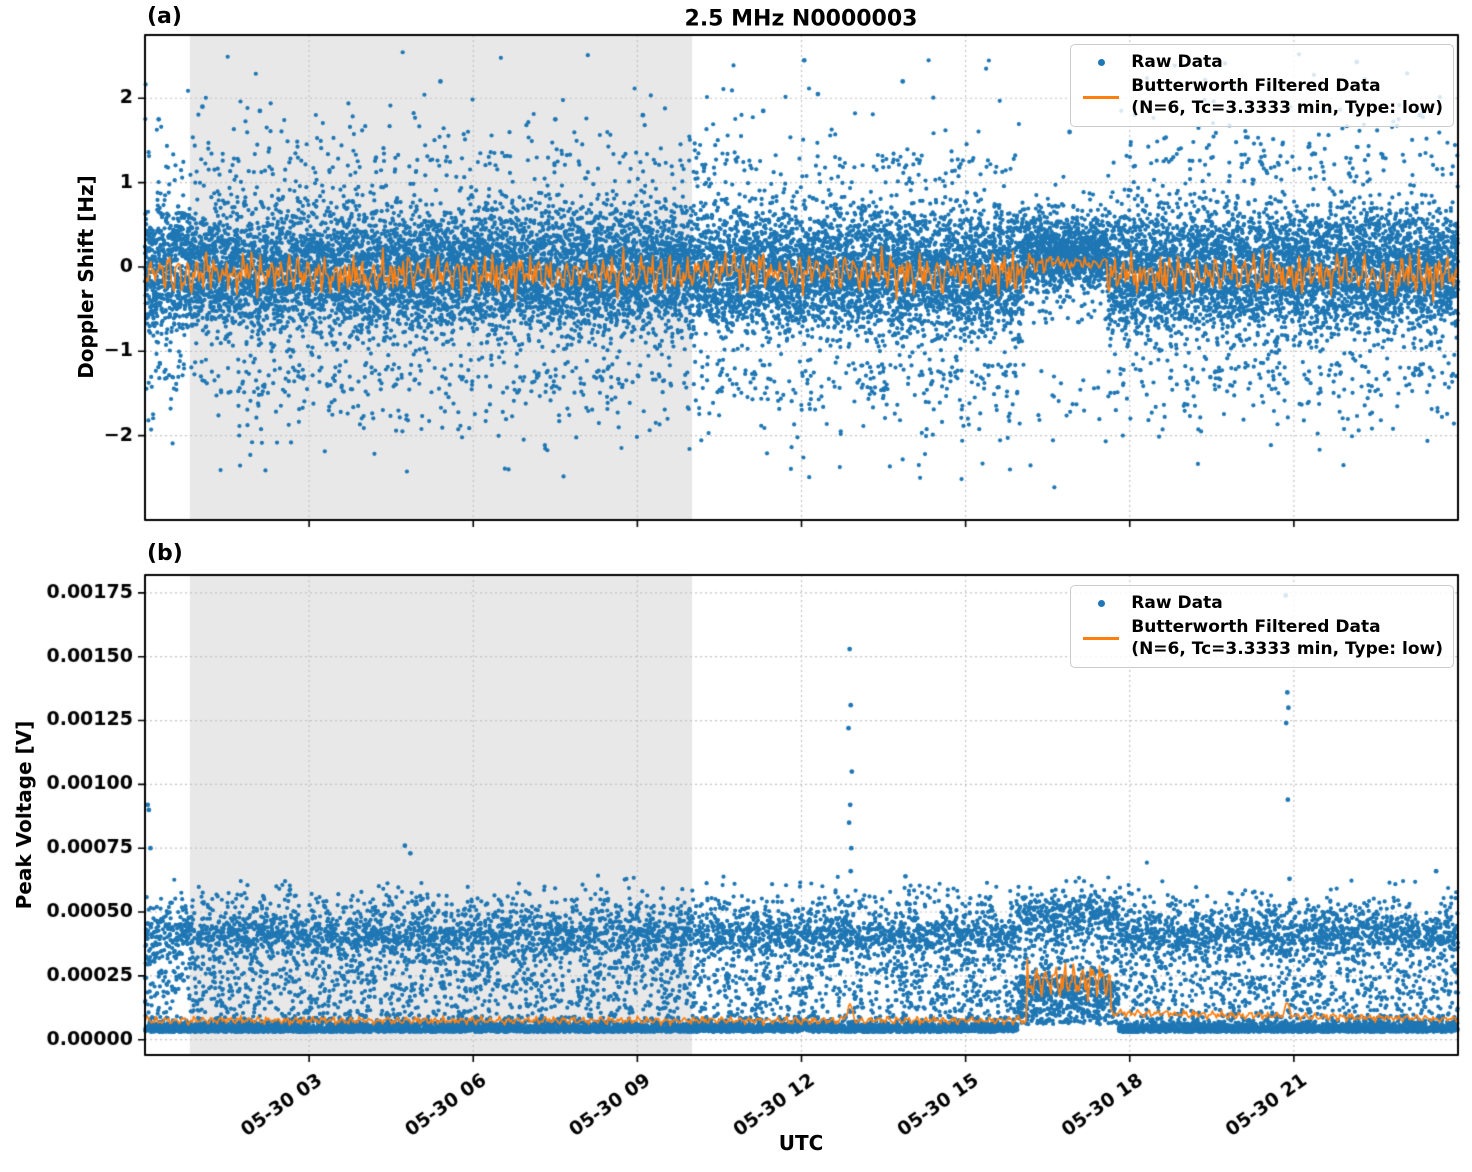  What do you see at coordinates (165, 553) in the screenshot?
I see `panel-b-label: (b)` at bounding box center [165, 553].